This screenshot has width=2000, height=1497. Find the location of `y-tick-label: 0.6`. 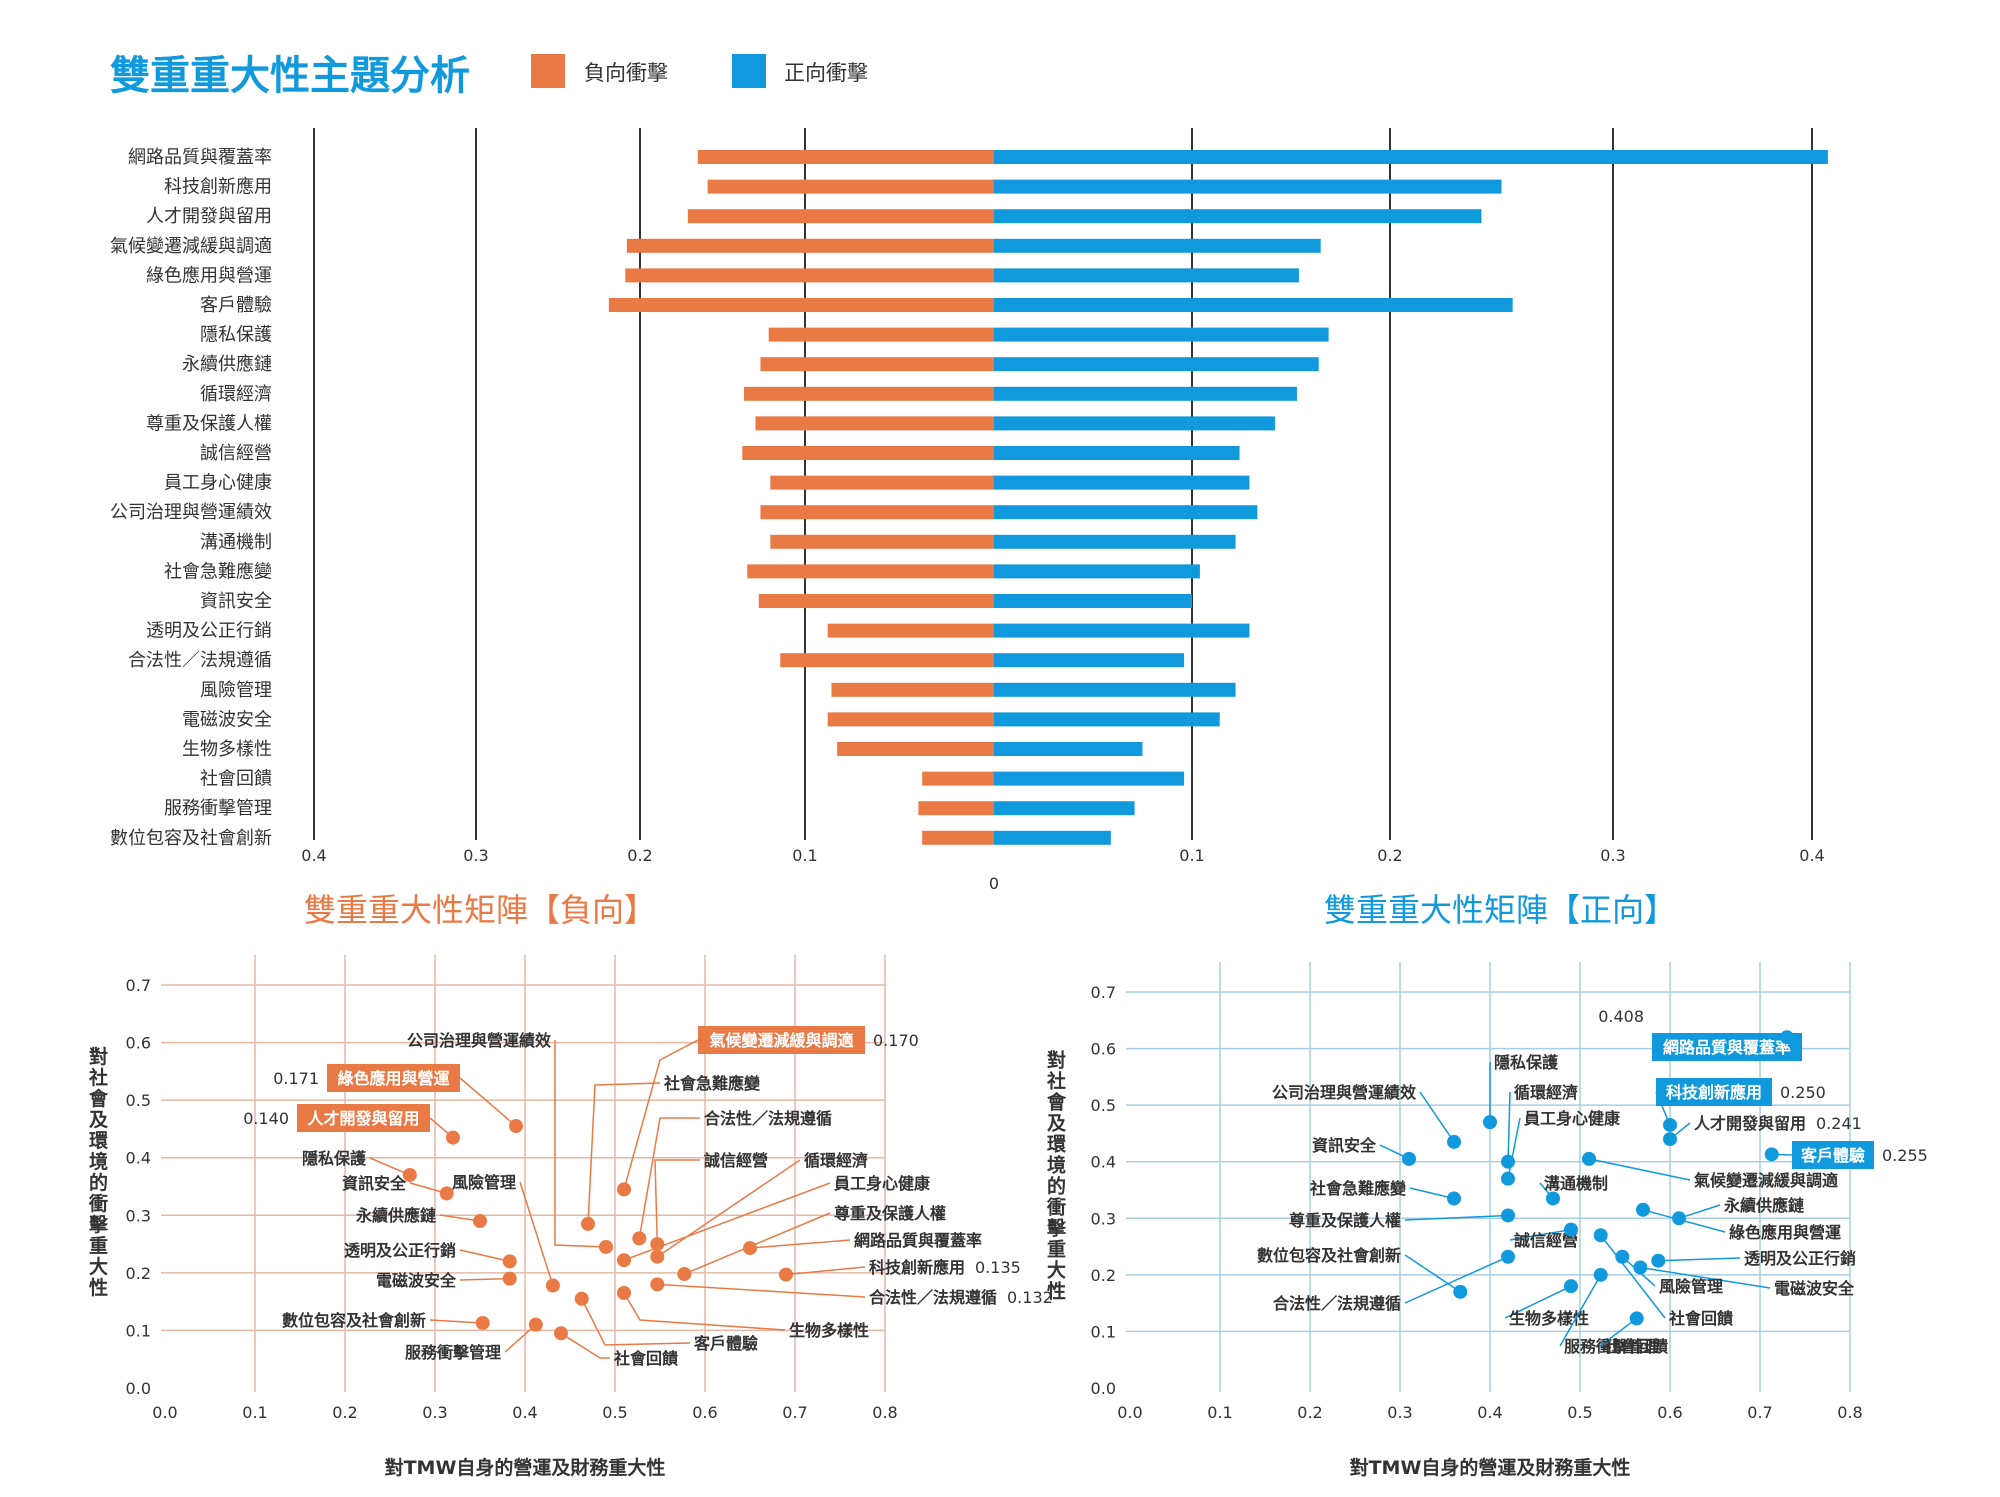

y-tick-label: 0.6 is located at coordinates (1103, 1049).